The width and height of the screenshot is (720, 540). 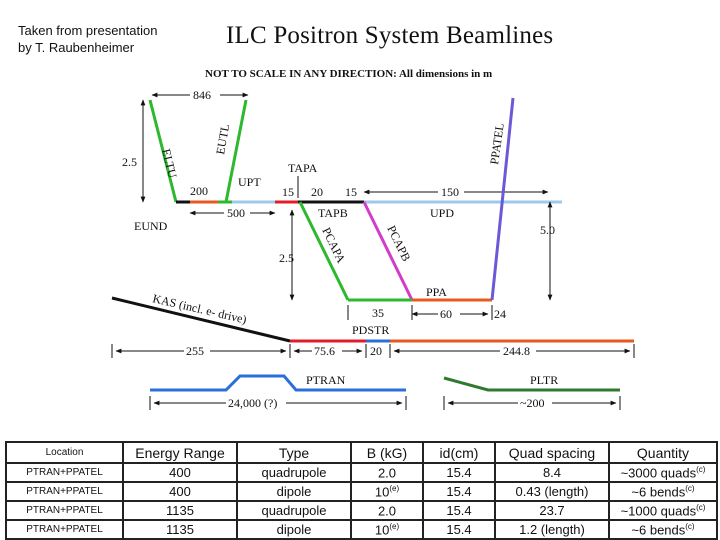 What do you see at coordinates (436, 292) in the screenshot?
I see `label-ppa: PPA` at bounding box center [436, 292].